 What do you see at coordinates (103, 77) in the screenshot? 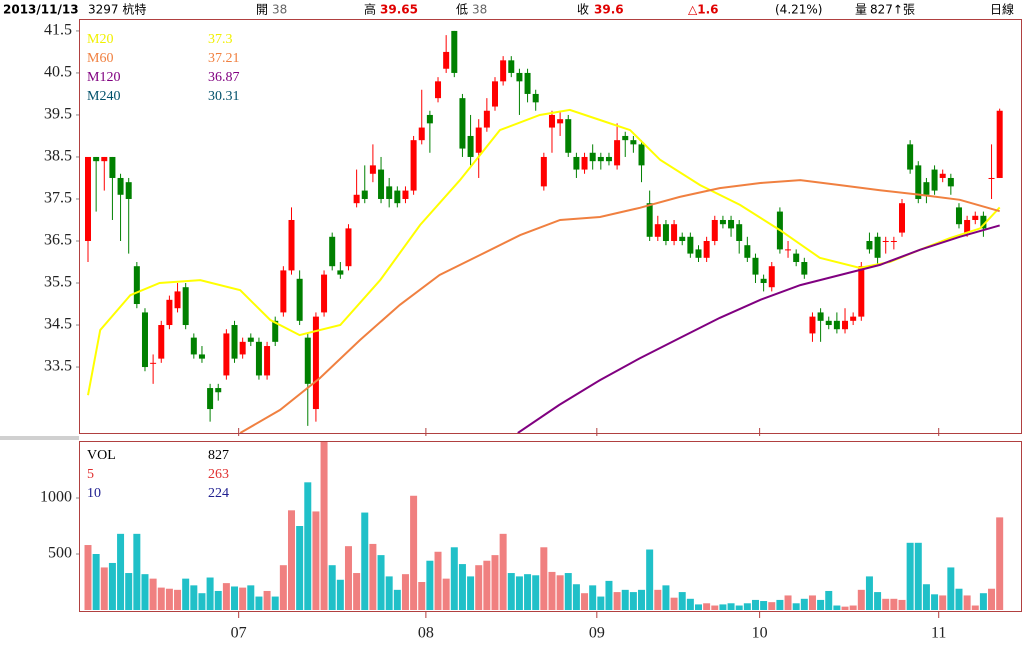
I see `legend-name: M120` at bounding box center [103, 77].